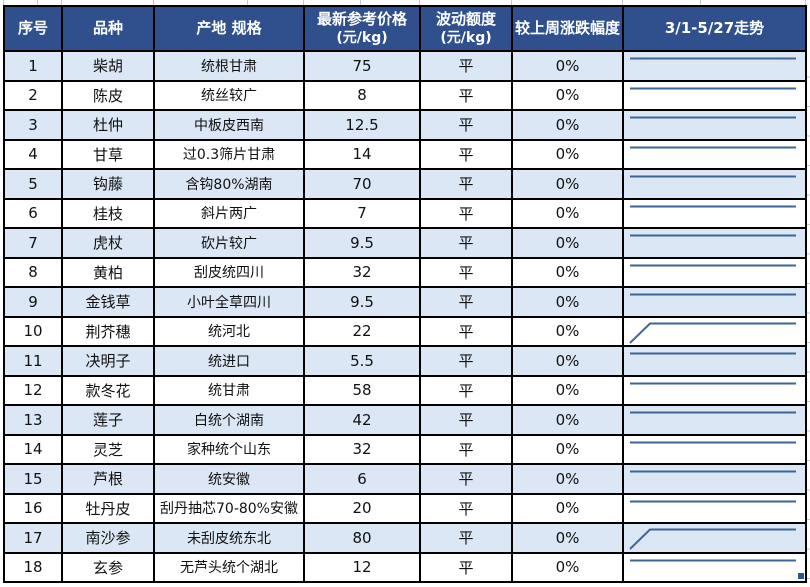 This screenshot has width=810, height=587. I want to click on column-header-fluct: 波动额度 (元/kg), so click(466, 28).